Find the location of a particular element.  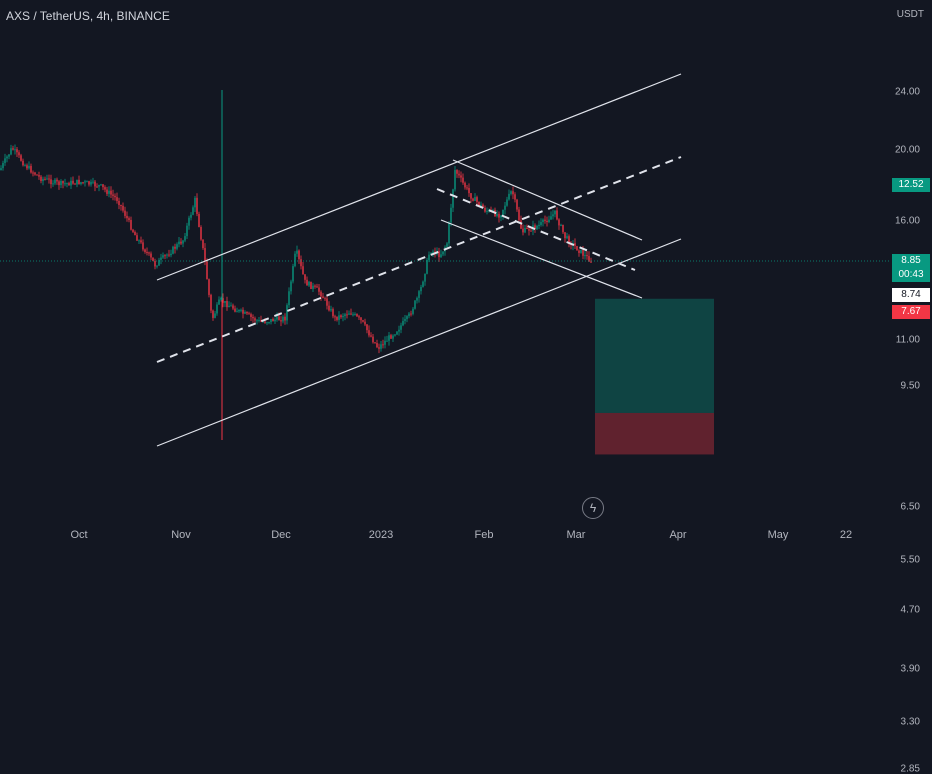

price-tick: 9.50 is located at coordinates (910, 386).